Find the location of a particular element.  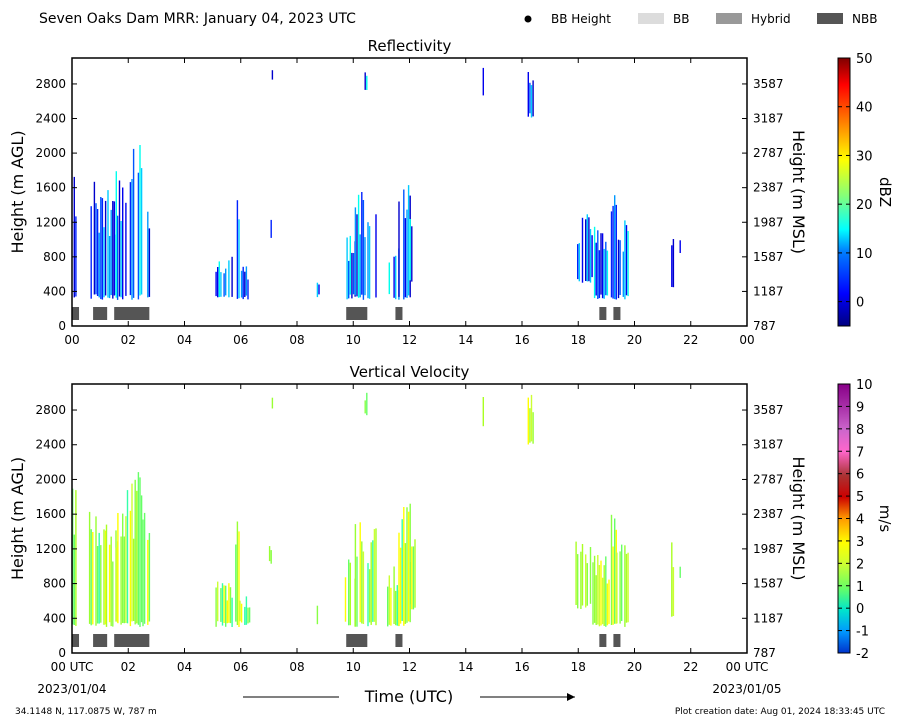

y-tick-label-right: 1587 is located at coordinates (768, 584).